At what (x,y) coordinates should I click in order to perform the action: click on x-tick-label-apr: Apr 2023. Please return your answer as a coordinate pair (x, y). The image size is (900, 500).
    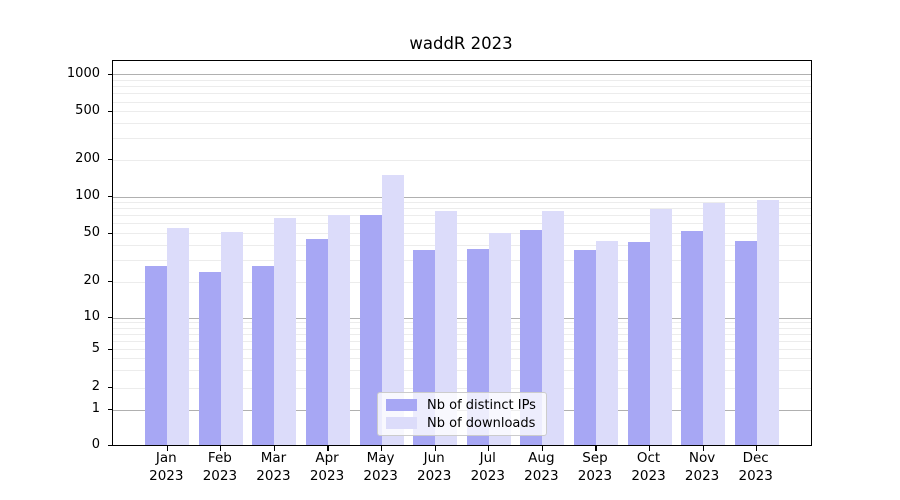
    Looking at the image, I should click on (327, 467).